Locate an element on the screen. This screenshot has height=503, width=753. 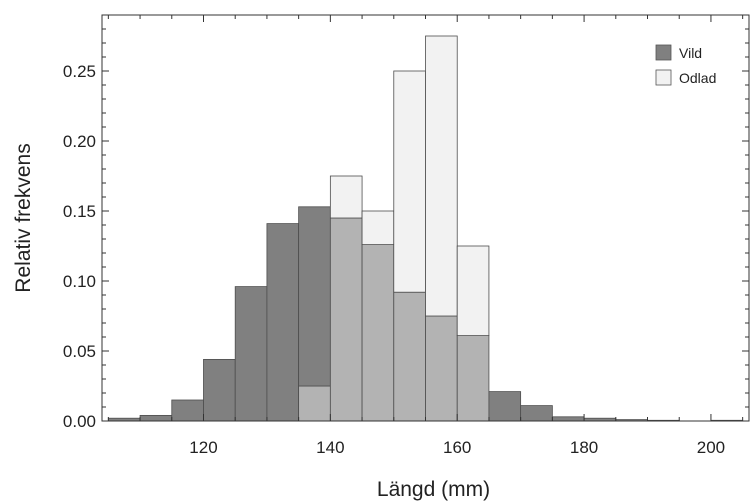
y-tick-label: 0.05 is located at coordinates (79, 351).